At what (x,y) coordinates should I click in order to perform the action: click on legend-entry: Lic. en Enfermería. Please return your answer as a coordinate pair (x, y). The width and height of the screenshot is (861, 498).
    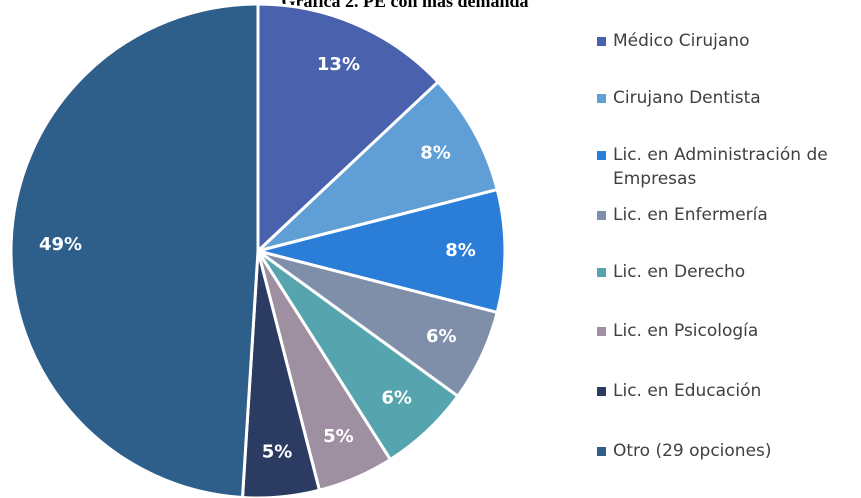
    Looking at the image, I should click on (728, 215).